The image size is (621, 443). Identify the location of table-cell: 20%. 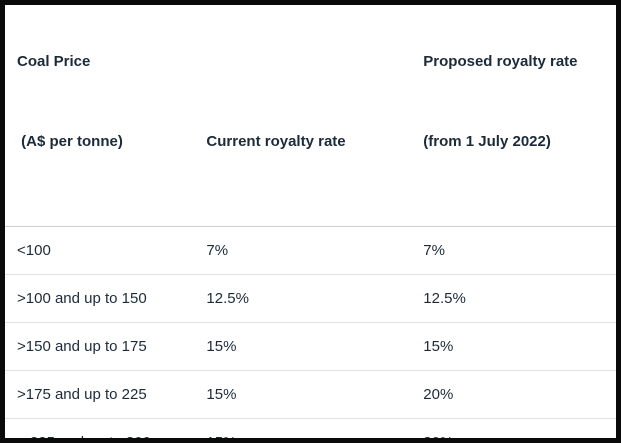
(513, 394).